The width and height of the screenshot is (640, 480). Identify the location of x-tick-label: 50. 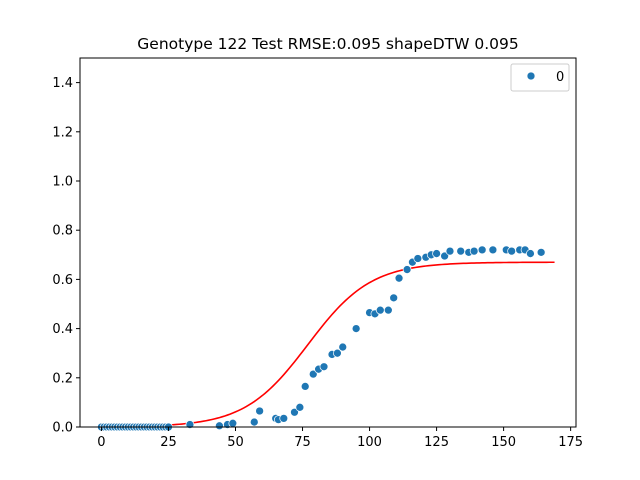
(235, 442).